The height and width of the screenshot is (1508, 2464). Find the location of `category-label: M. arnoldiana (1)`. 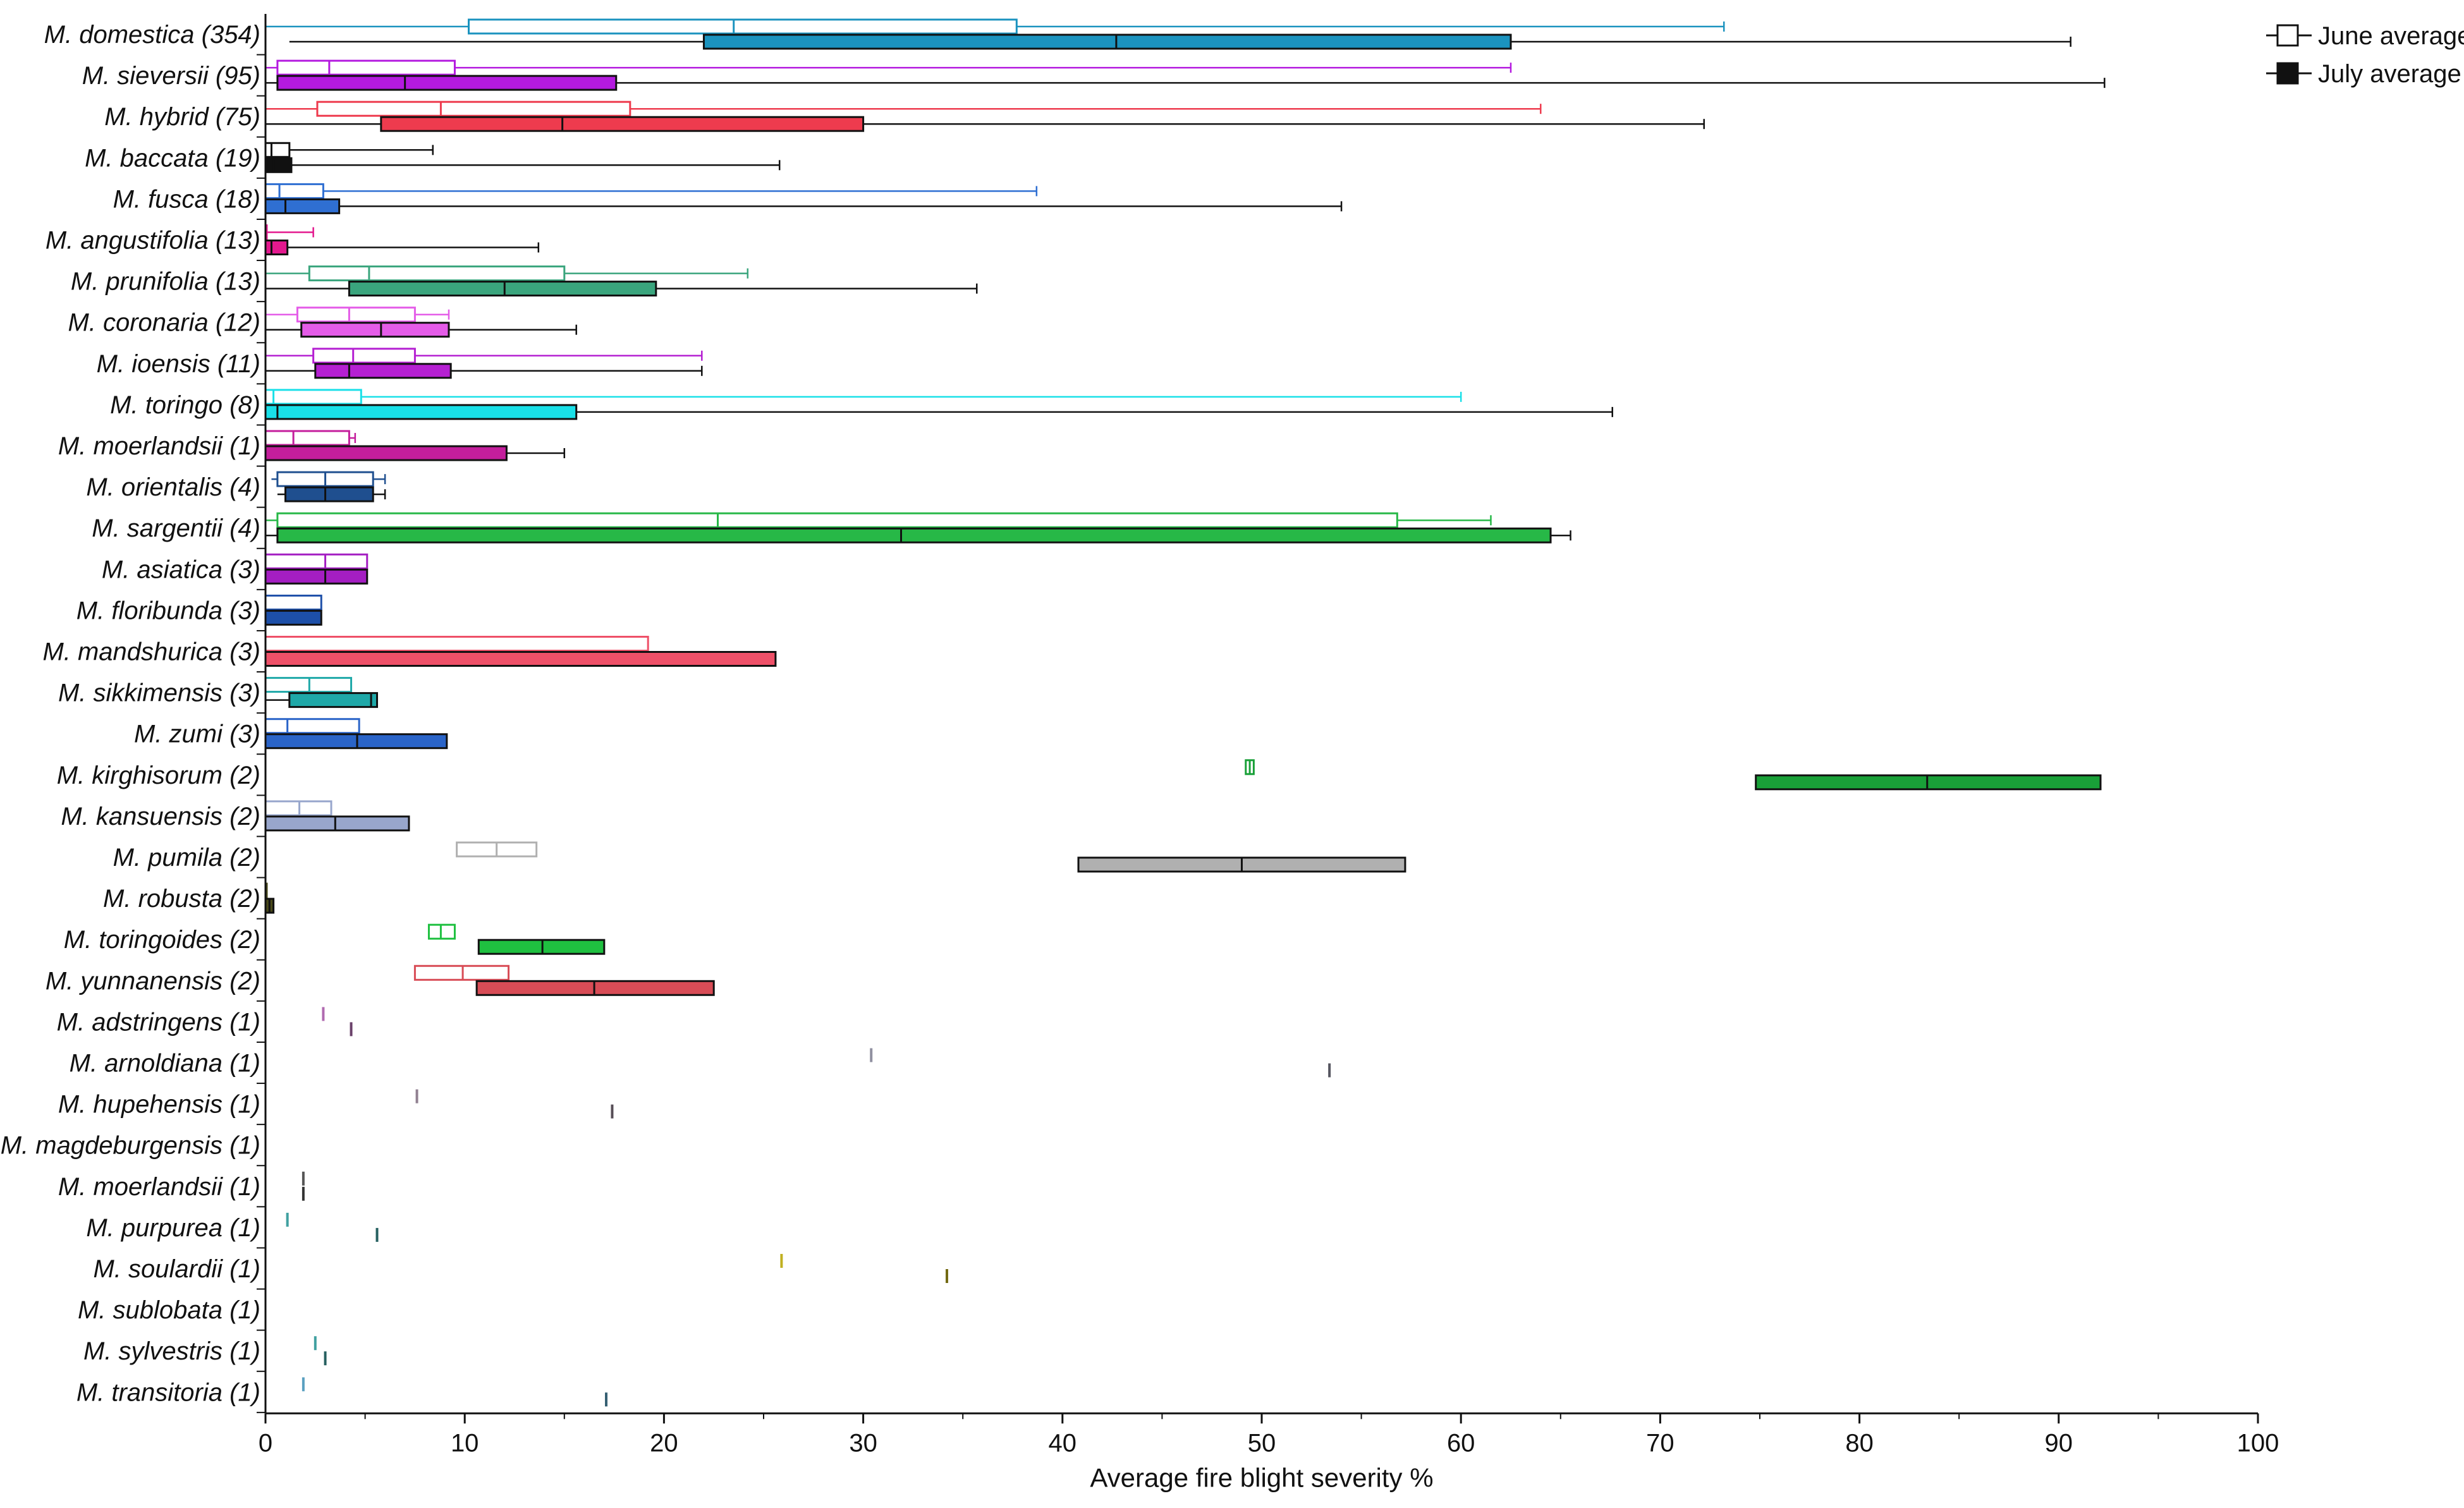

category-label: M. arnoldiana (1) is located at coordinates (165, 1064).